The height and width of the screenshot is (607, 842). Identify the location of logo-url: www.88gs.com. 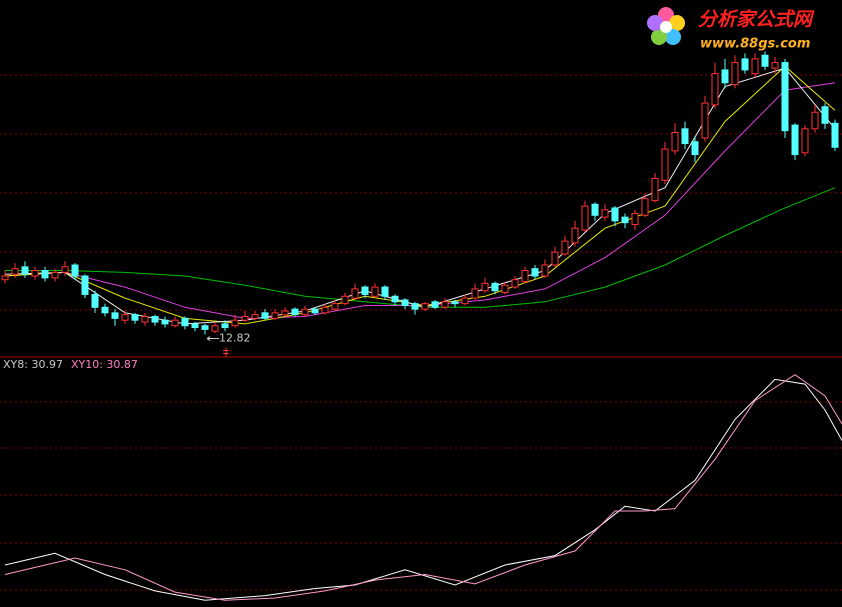
(755, 44).